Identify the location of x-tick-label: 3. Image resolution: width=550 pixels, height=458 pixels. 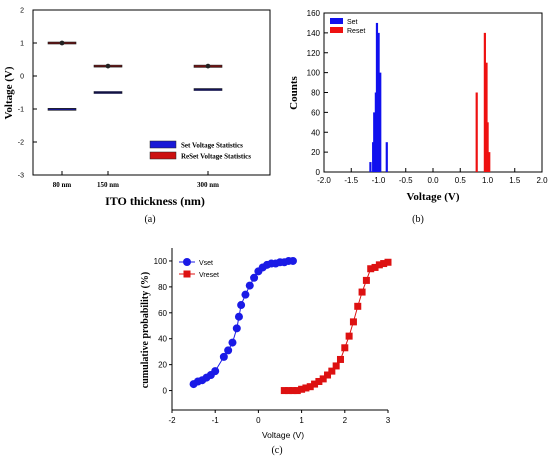
(388, 420).